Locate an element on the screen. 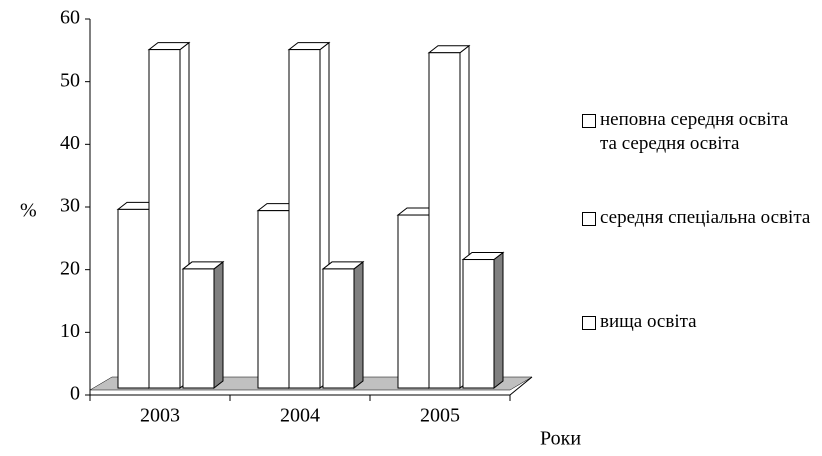 Image resolution: width=822 pixels, height=456 pixels. x-tick-label: 2003 is located at coordinates (160, 416).